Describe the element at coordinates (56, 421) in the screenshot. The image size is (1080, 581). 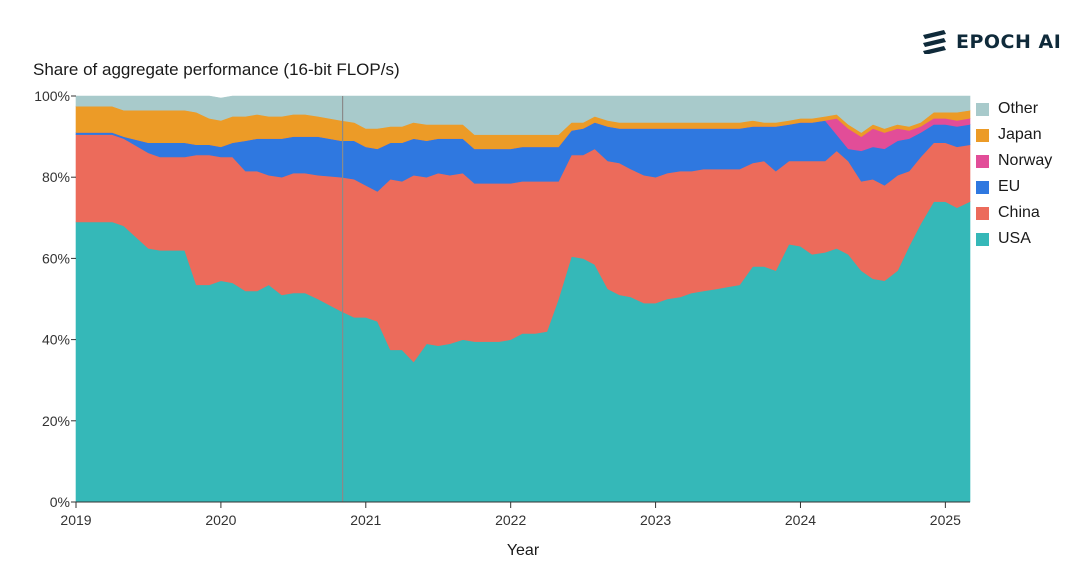
I see `y-tick-label: 20%` at that location.